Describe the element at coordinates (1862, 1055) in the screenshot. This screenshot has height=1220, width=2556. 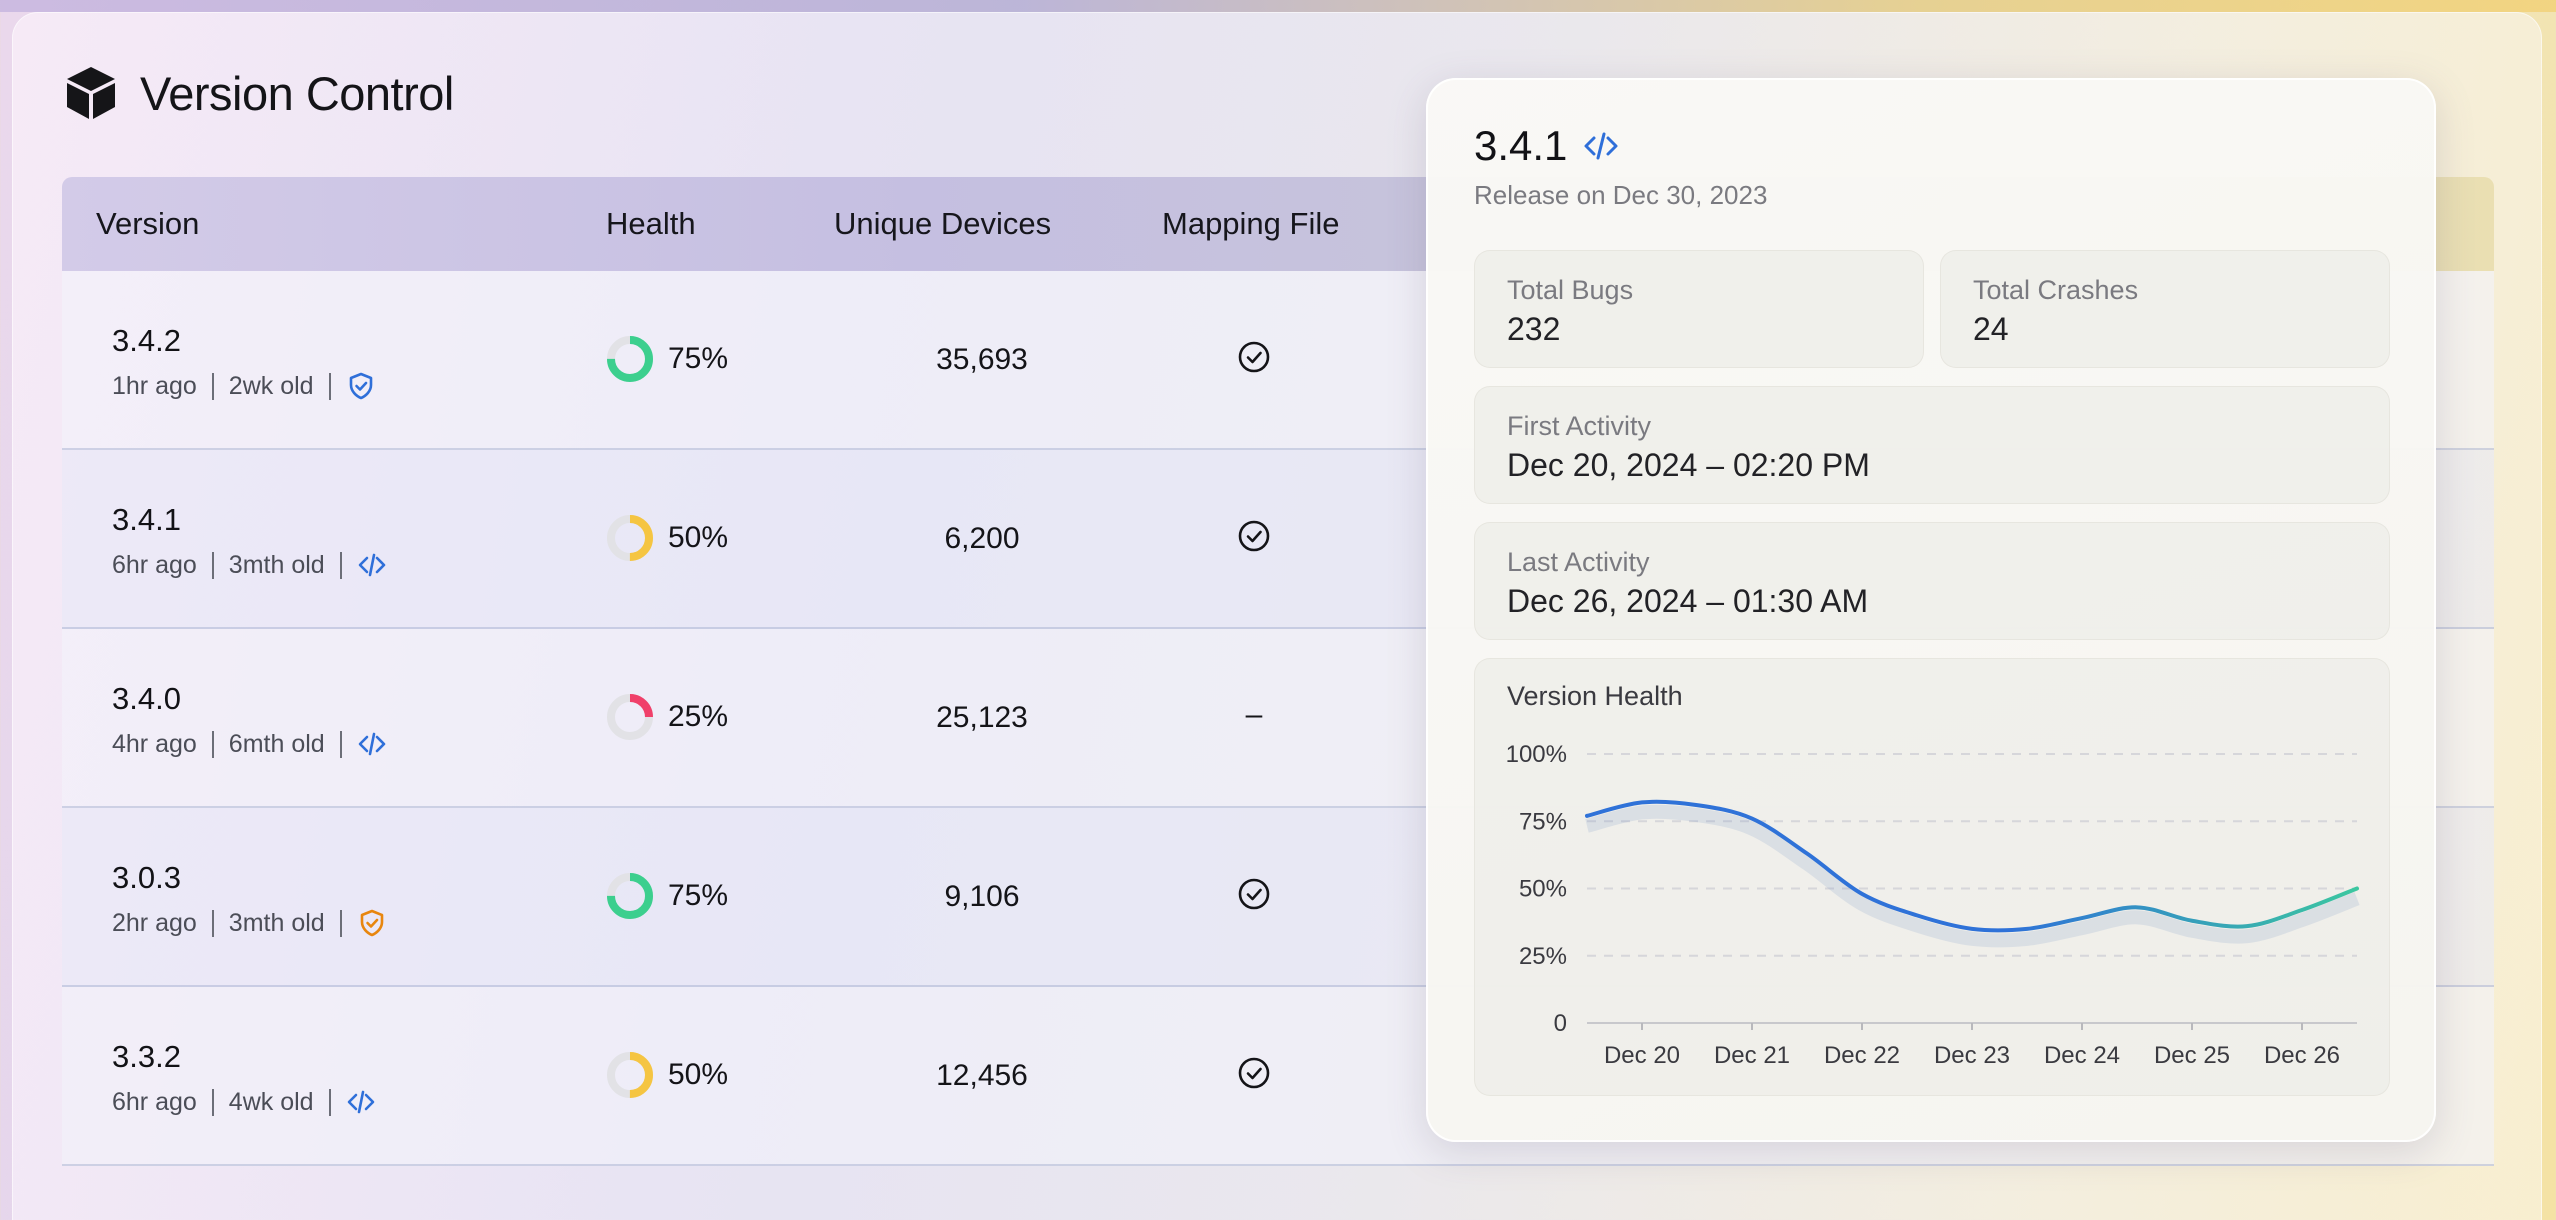
I see `x-tick-label: Dec 22` at that location.